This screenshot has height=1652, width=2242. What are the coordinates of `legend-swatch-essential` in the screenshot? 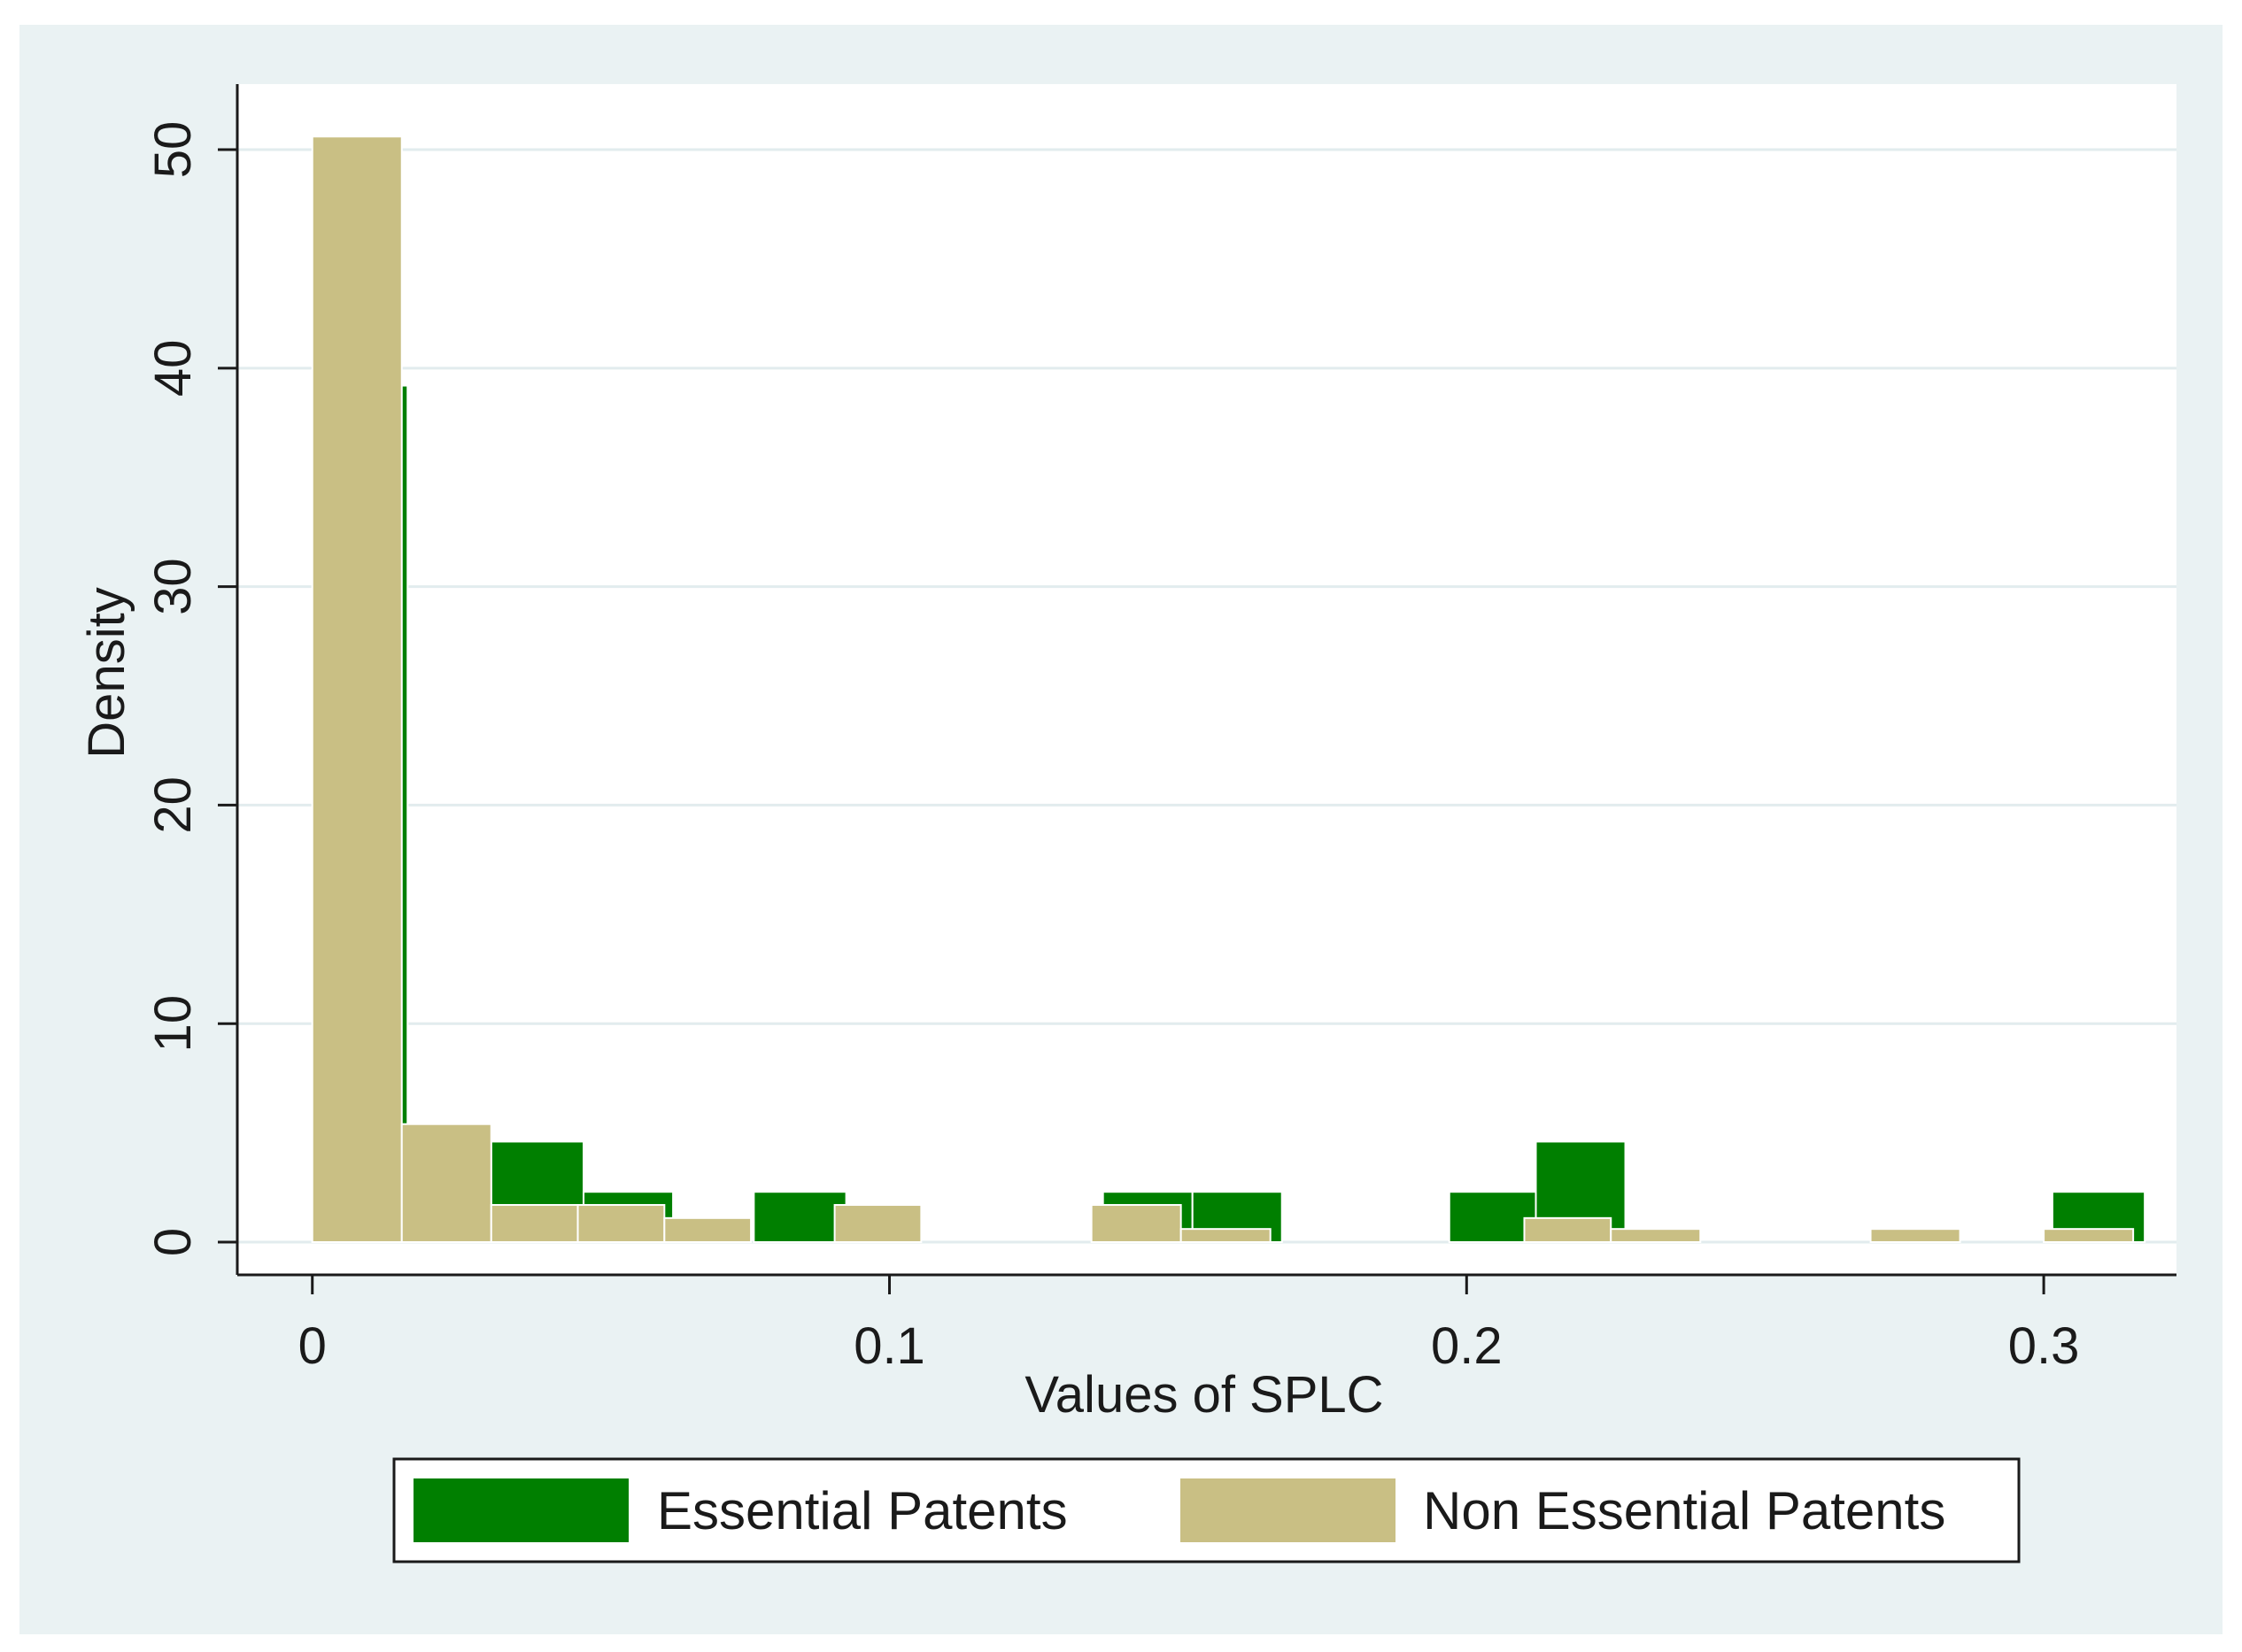 It's located at (521, 1510).